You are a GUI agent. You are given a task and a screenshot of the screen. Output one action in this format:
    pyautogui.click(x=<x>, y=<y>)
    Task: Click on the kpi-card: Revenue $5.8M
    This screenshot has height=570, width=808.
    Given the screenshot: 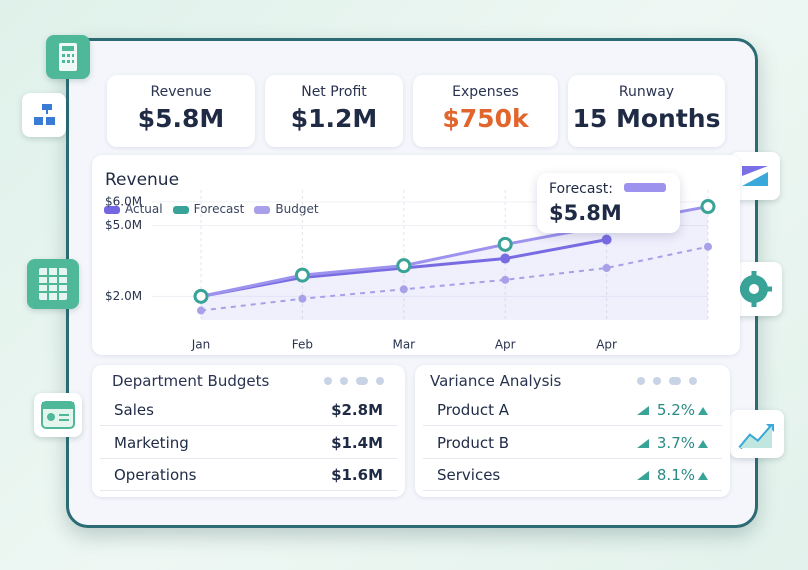 What is the action you would take?
    pyautogui.click(x=181, y=111)
    